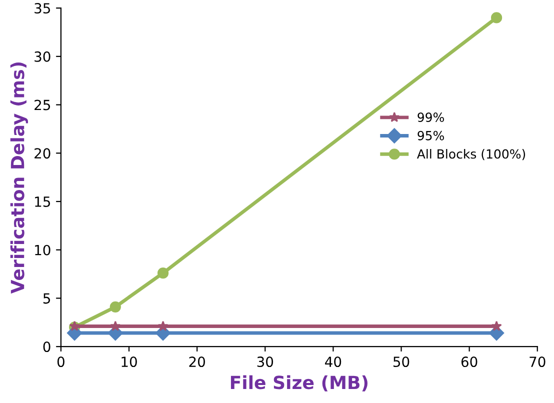 Image resolution: width=554 pixels, height=403 pixels. What do you see at coordinates (197, 362) in the screenshot?
I see `x-tick-label: 20` at bounding box center [197, 362].